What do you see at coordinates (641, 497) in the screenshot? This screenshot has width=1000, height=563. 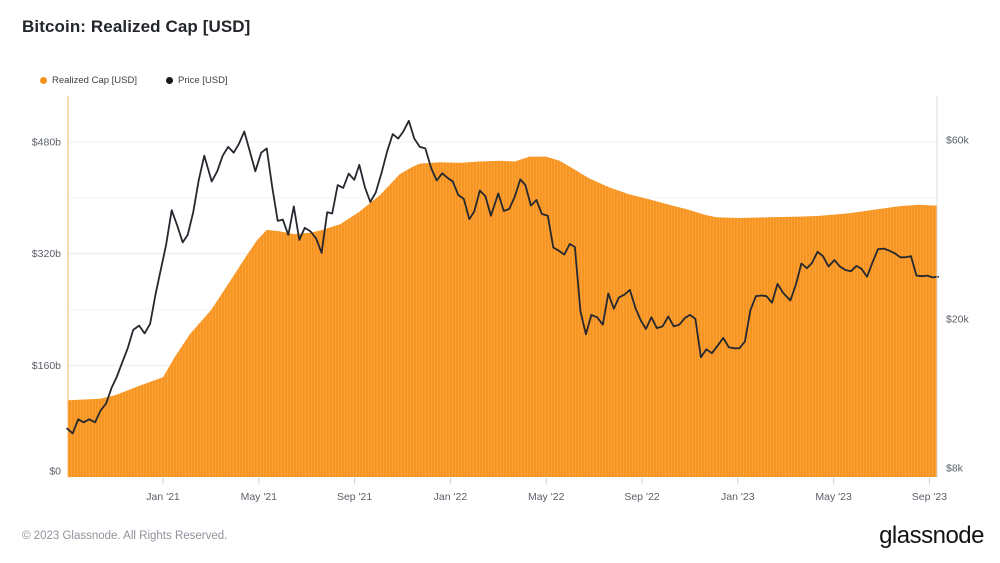 I see `svg-text: Sep '22` at bounding box center [641, 497].